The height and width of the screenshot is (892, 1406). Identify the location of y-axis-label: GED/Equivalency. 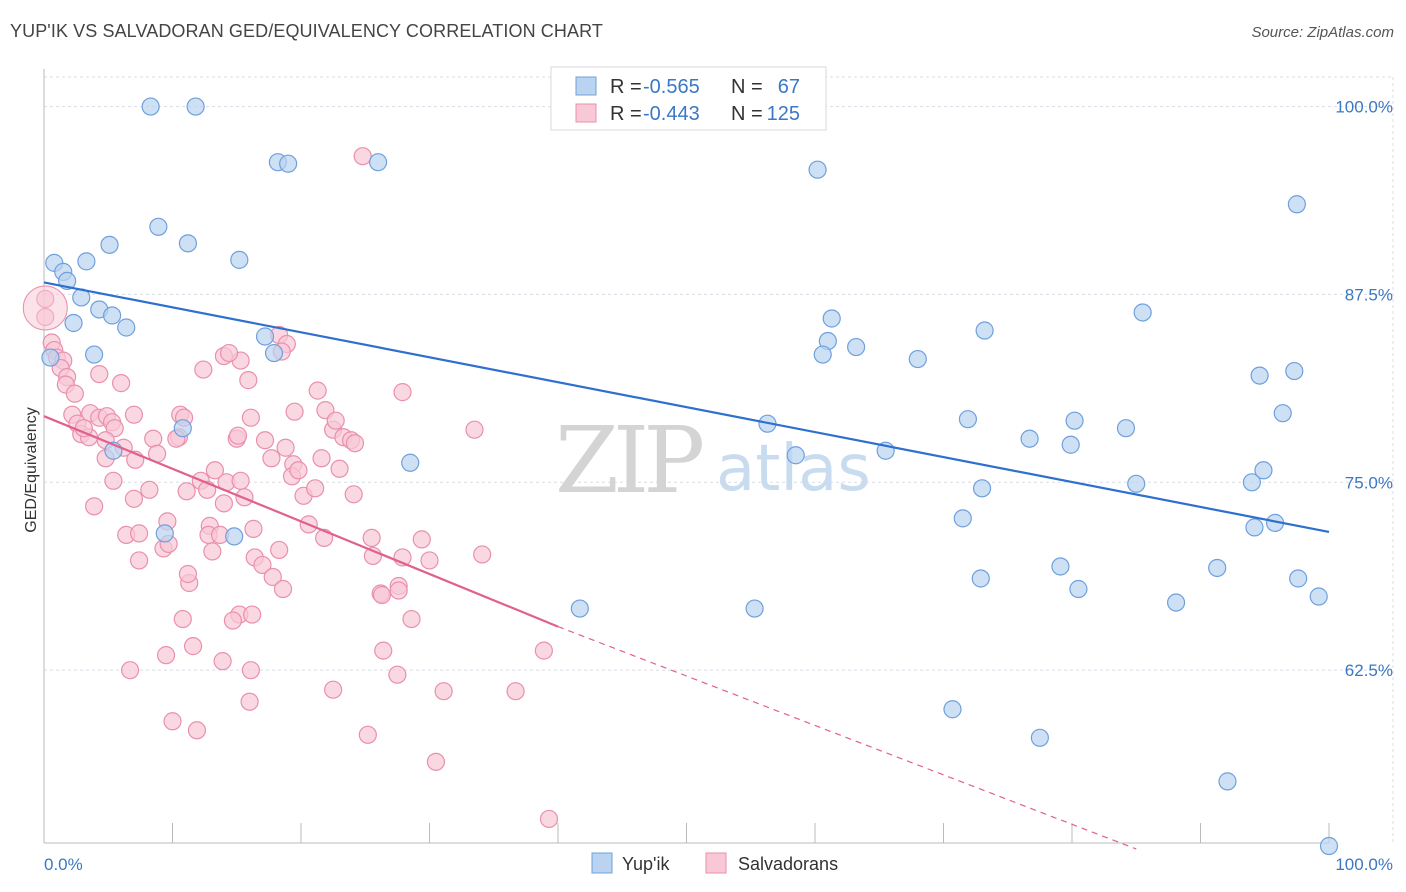
(31, 469).